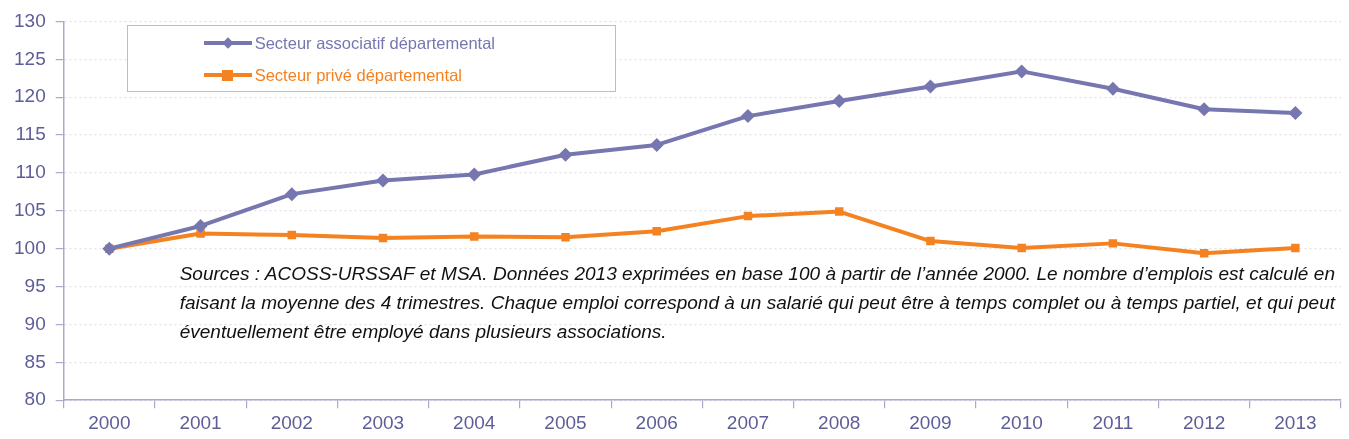 Image resolution: width=1349 pixels, height=439 pixels. I want to click on y-tick-label: 80, so click(35, 399).